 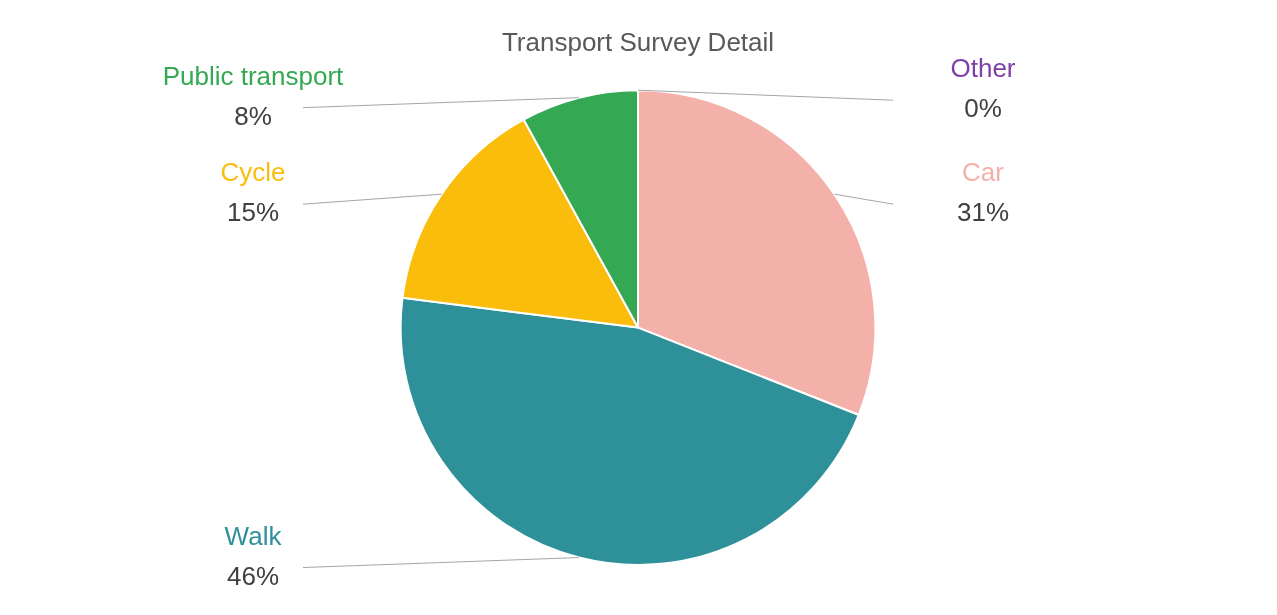 I want to click on slice-label: Public transport, so click(x=253, y=75).